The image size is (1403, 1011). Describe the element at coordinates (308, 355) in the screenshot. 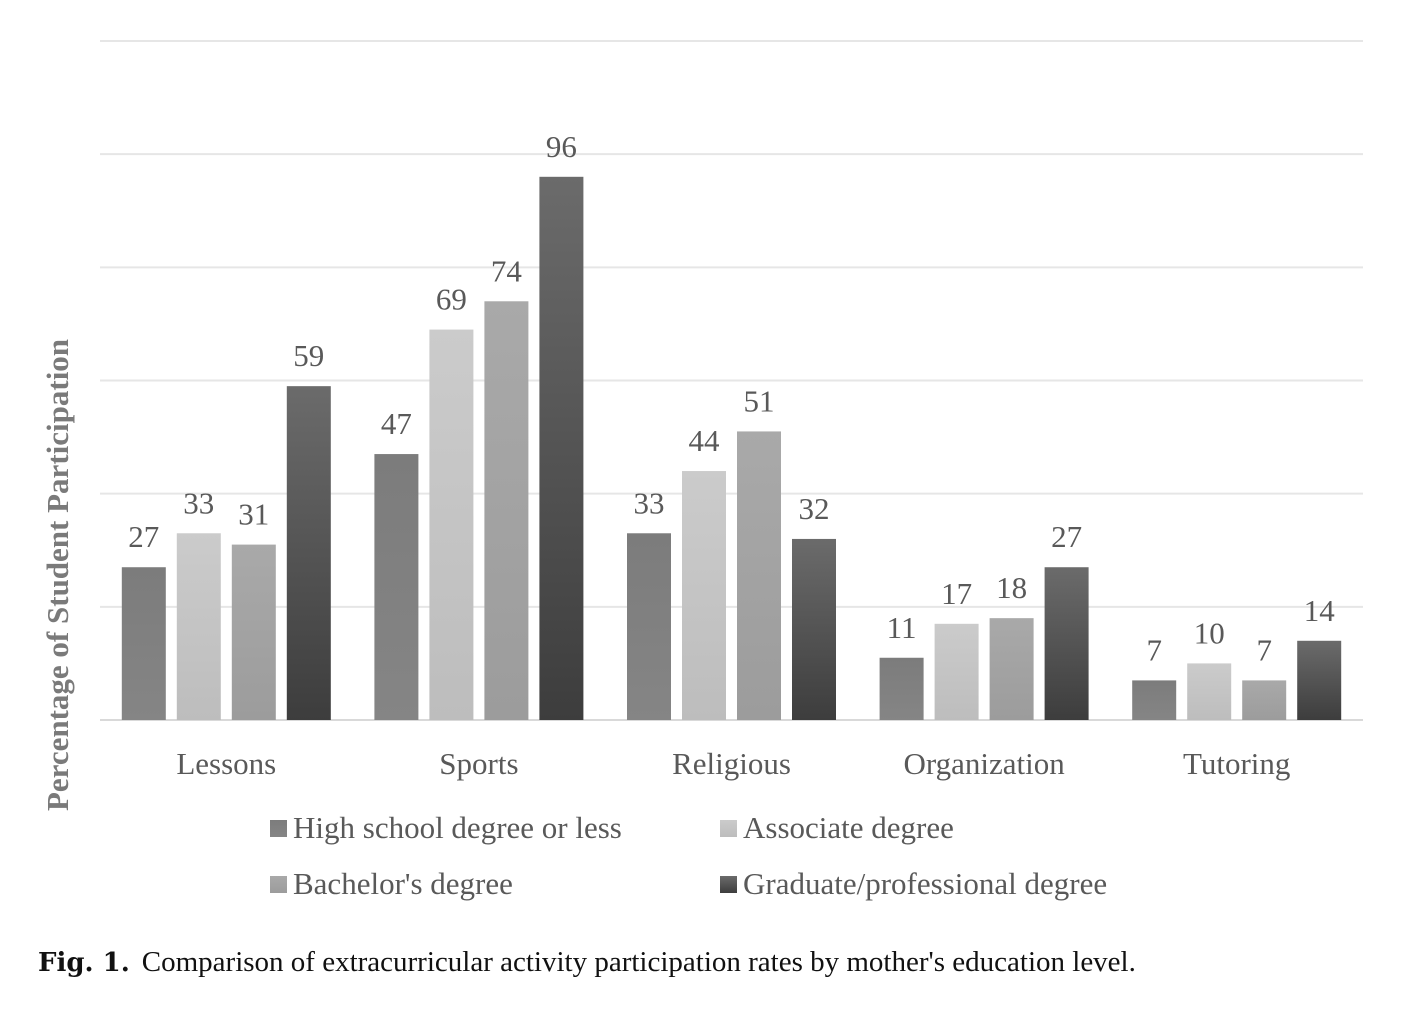

I see `data-label: 59` at that location.